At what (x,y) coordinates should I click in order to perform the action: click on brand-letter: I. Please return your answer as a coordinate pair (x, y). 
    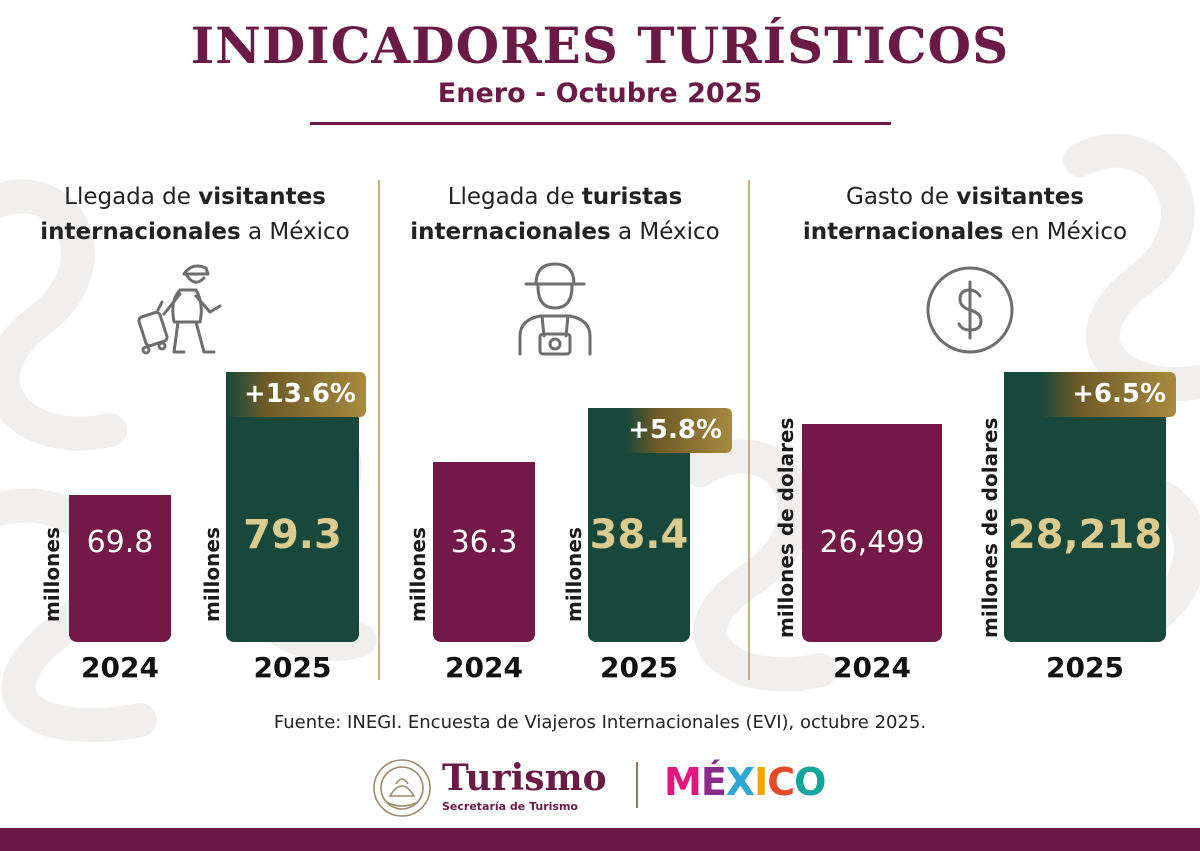
    Looking at the image, I should click on (761, 782).